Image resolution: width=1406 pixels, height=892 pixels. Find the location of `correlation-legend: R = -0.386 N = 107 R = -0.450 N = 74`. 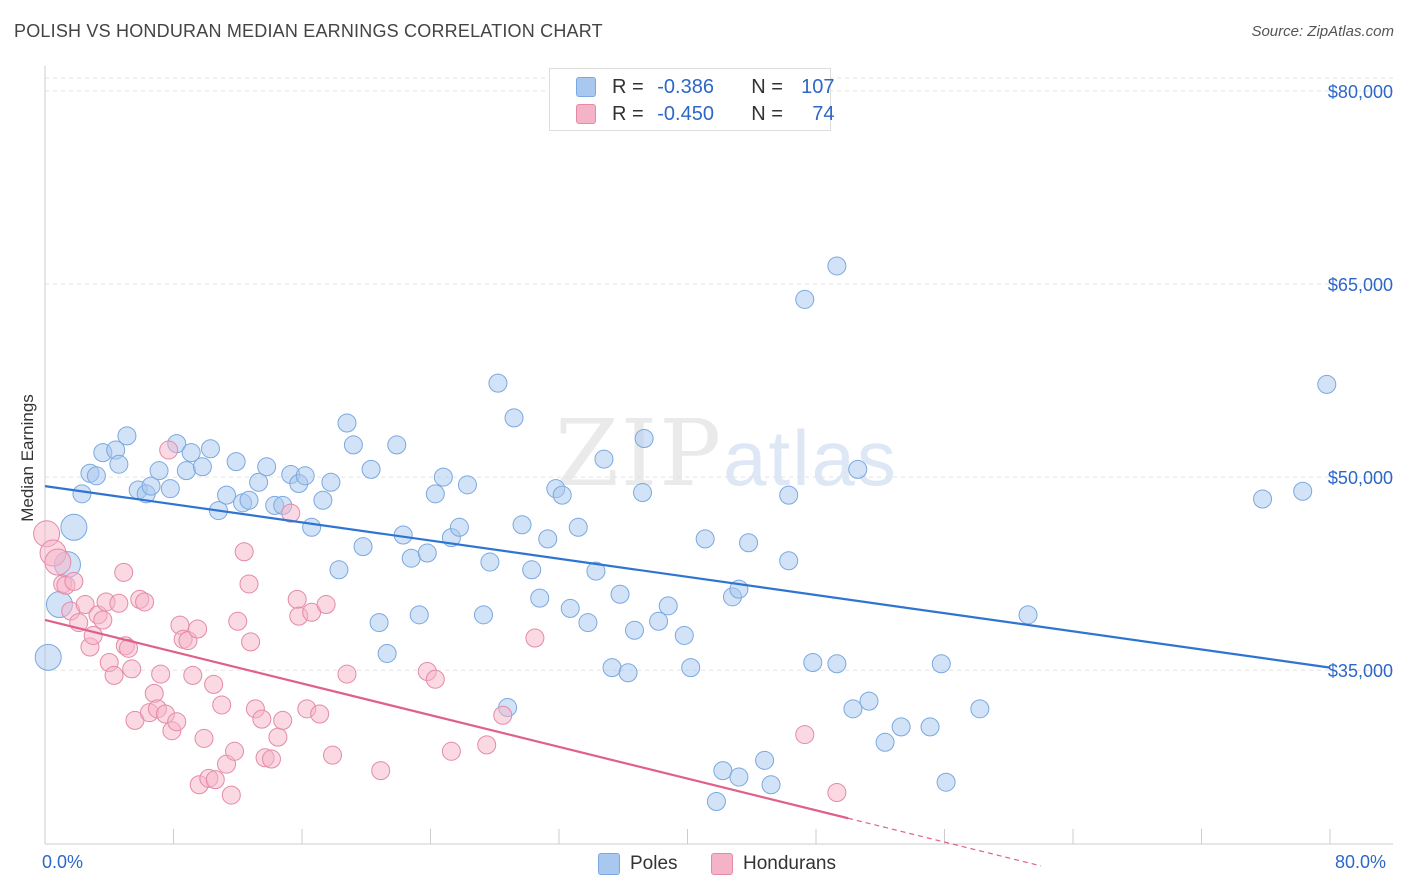

correlation-legend: R = -0.386 N = 107 R = -0.450 N = 74 is located at coordinates (692, 99).